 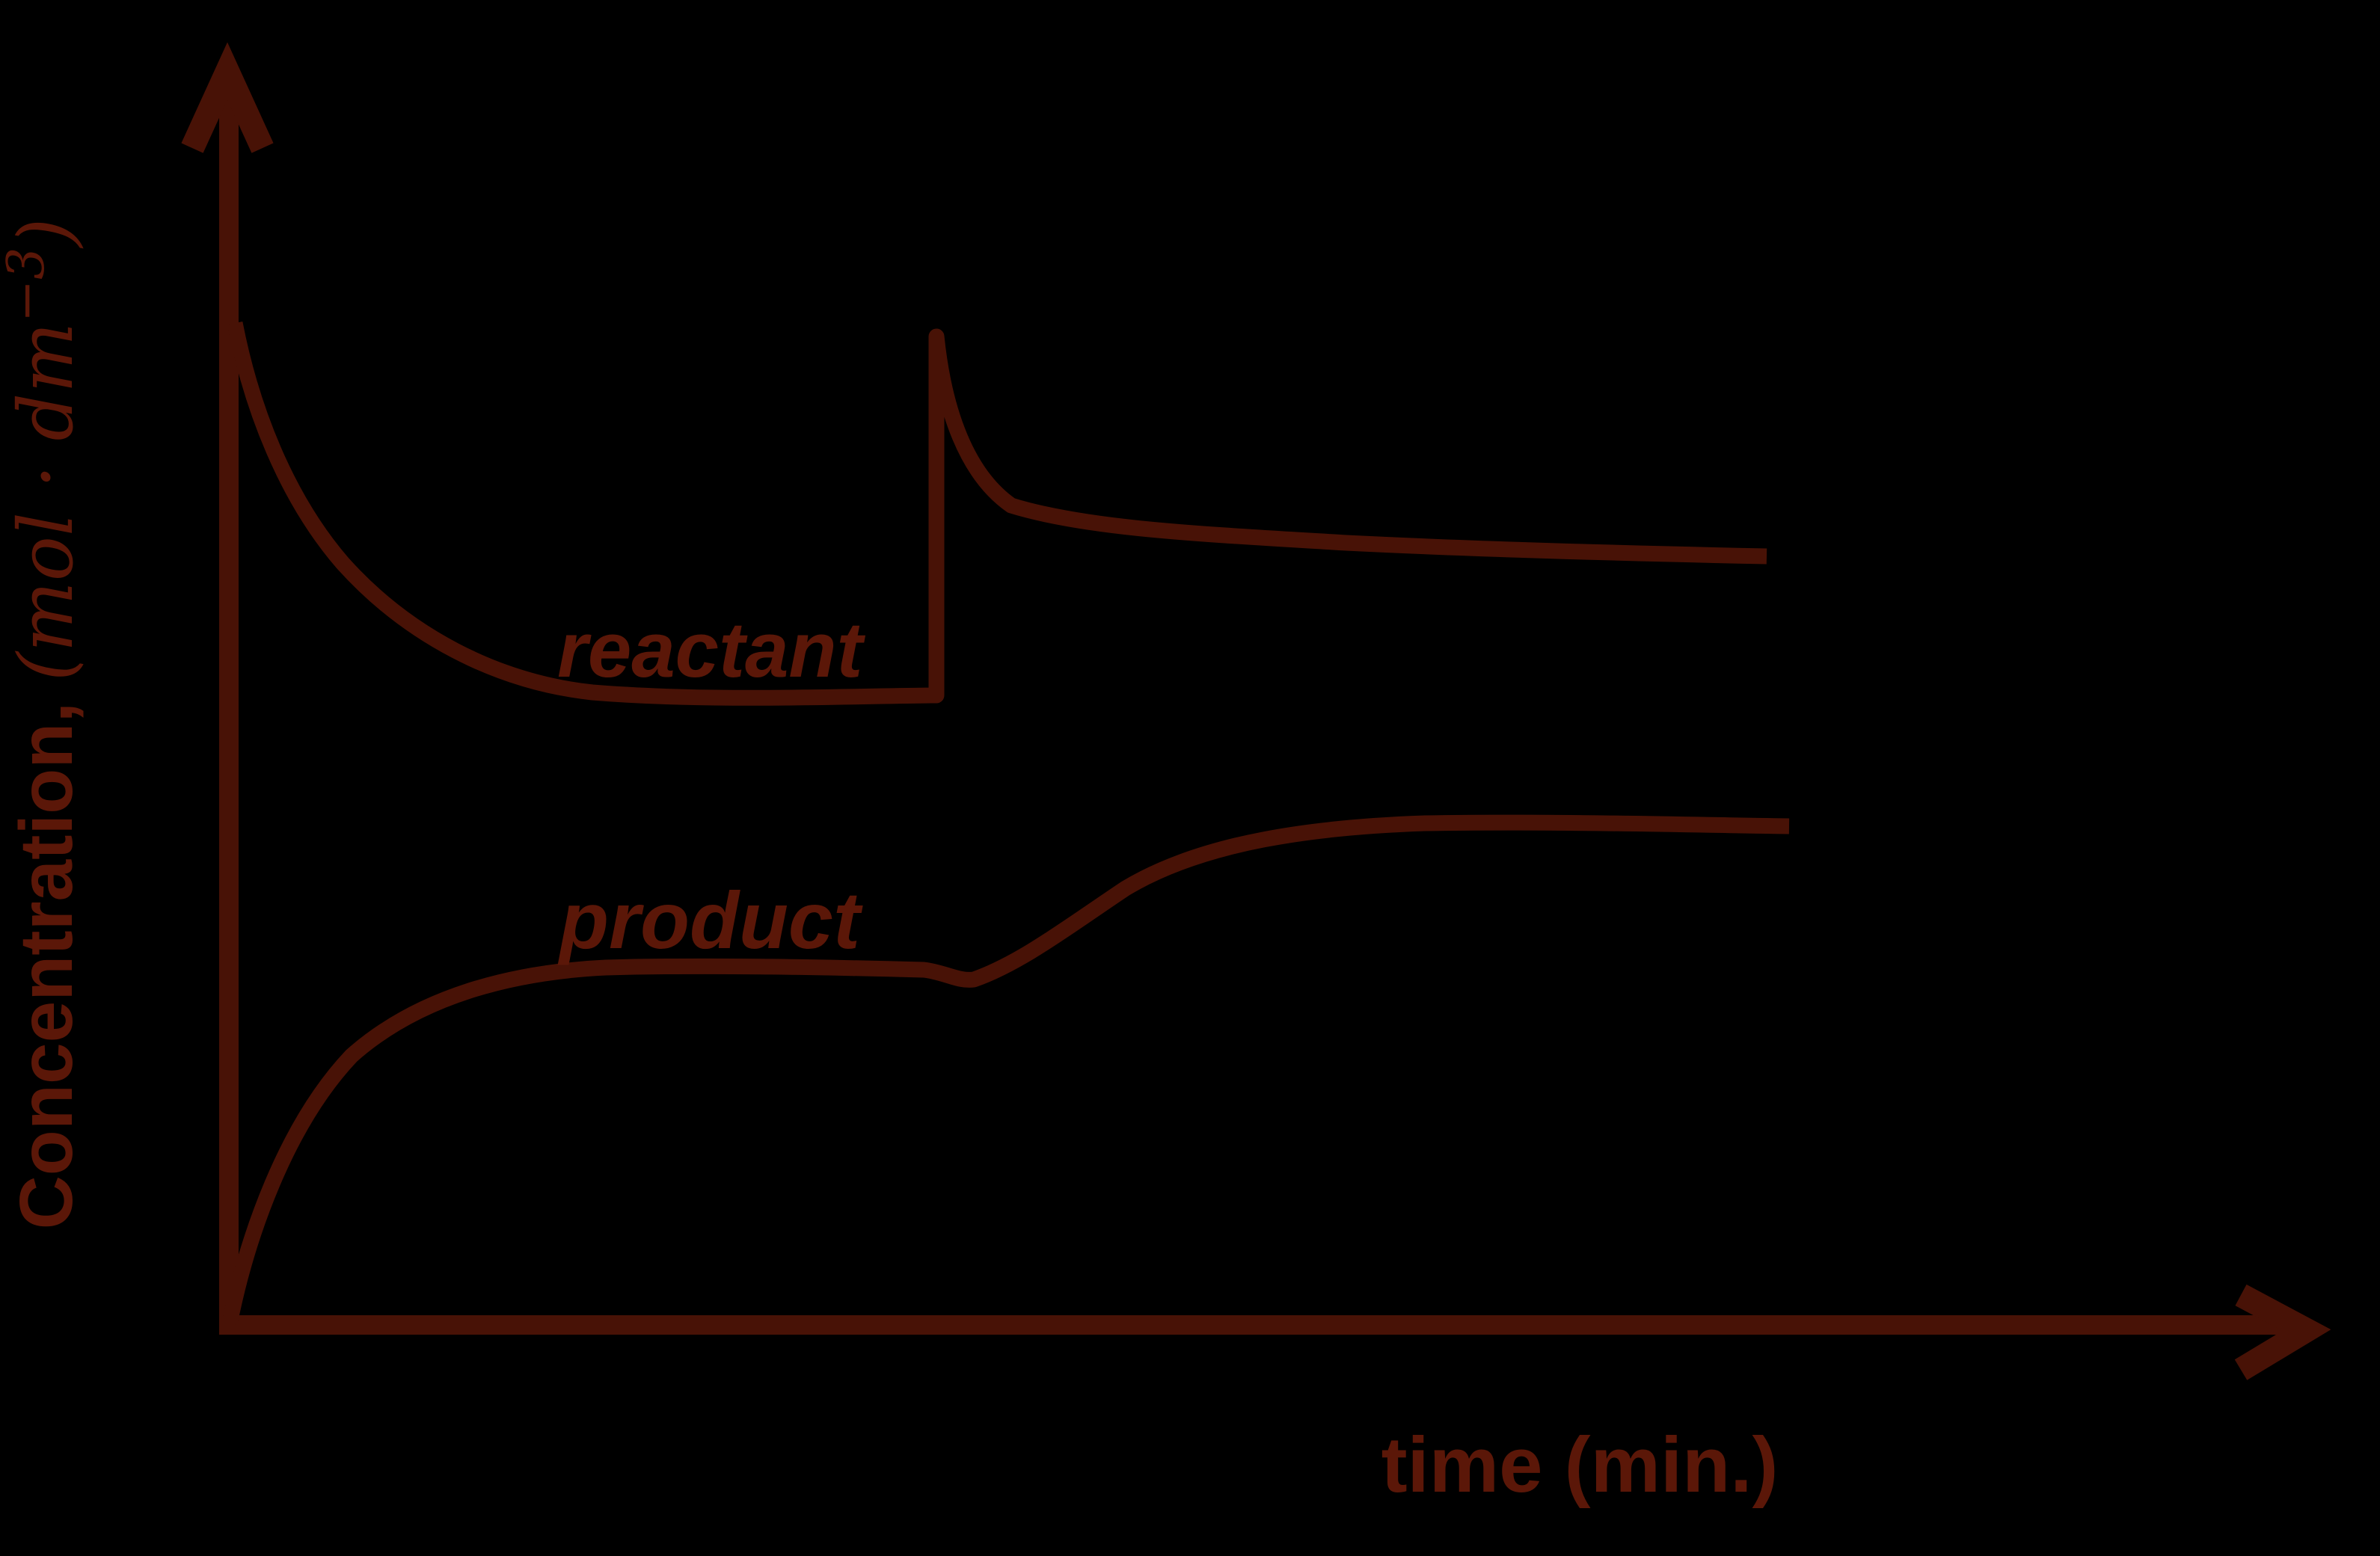 I want to click on y-axis-label-text: Concentration,, so click(x=46, y=955).